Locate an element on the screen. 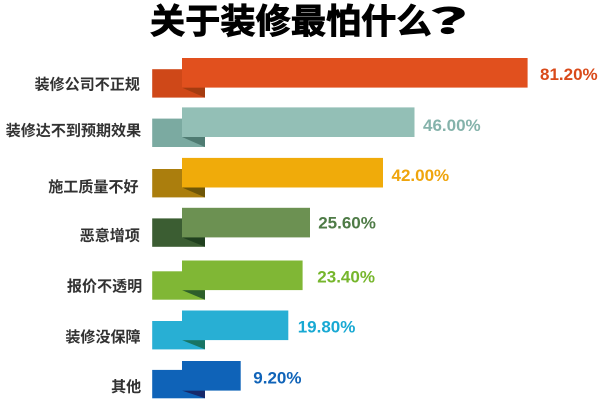  svg-text: 42.00% is located at coordinates (421, 175).